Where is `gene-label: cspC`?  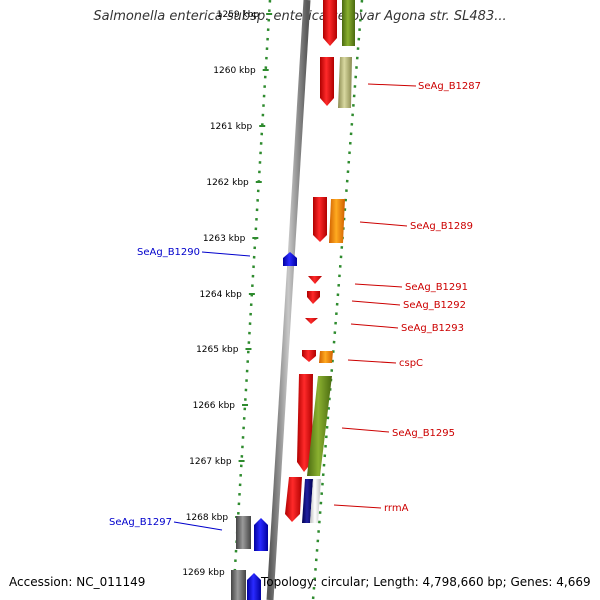 gene-label: cspC is located at coordinates (411, 363).